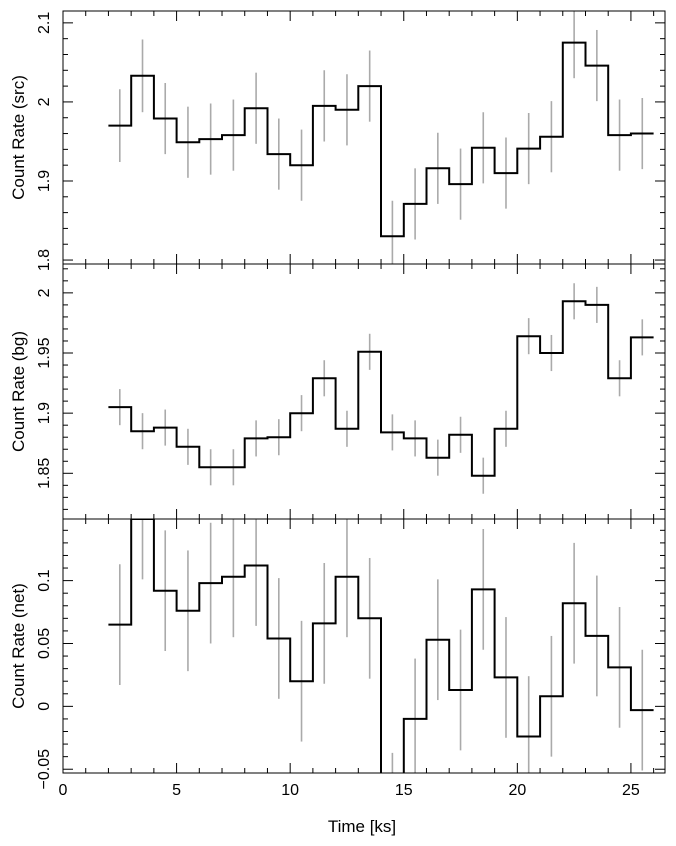  Describe the element at coordinates (18, 646) in the screenshot. I see `y-axis-label-net: Count Rate (net)` at that location.